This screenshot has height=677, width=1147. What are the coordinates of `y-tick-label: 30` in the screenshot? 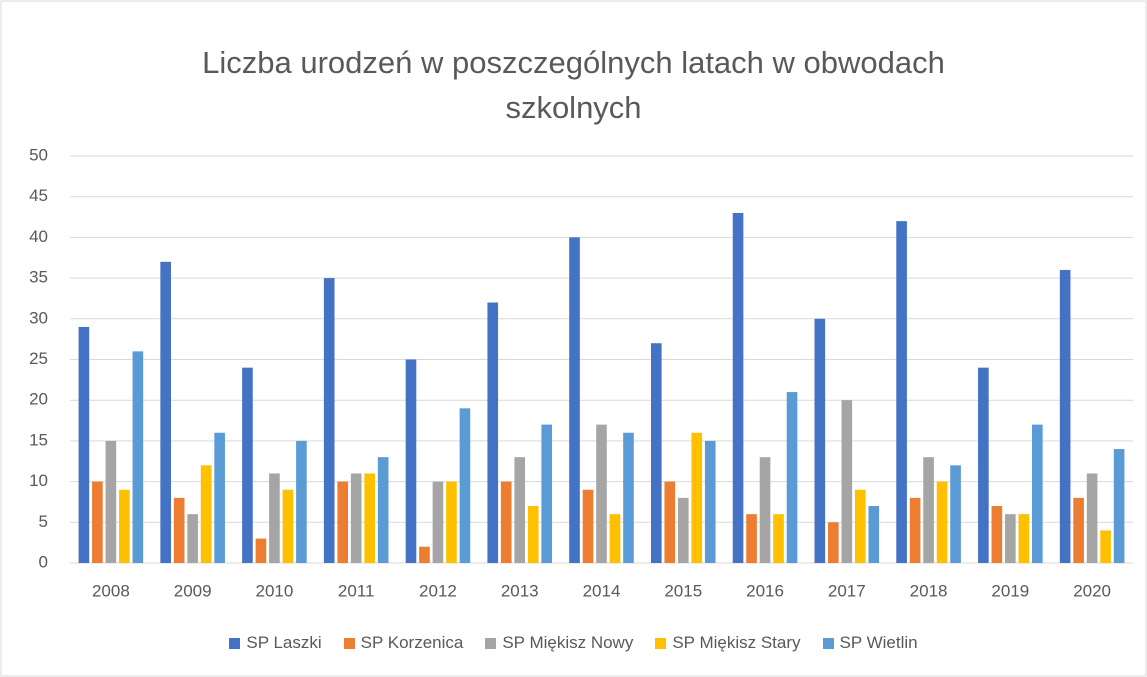 It's located at (38, 317).